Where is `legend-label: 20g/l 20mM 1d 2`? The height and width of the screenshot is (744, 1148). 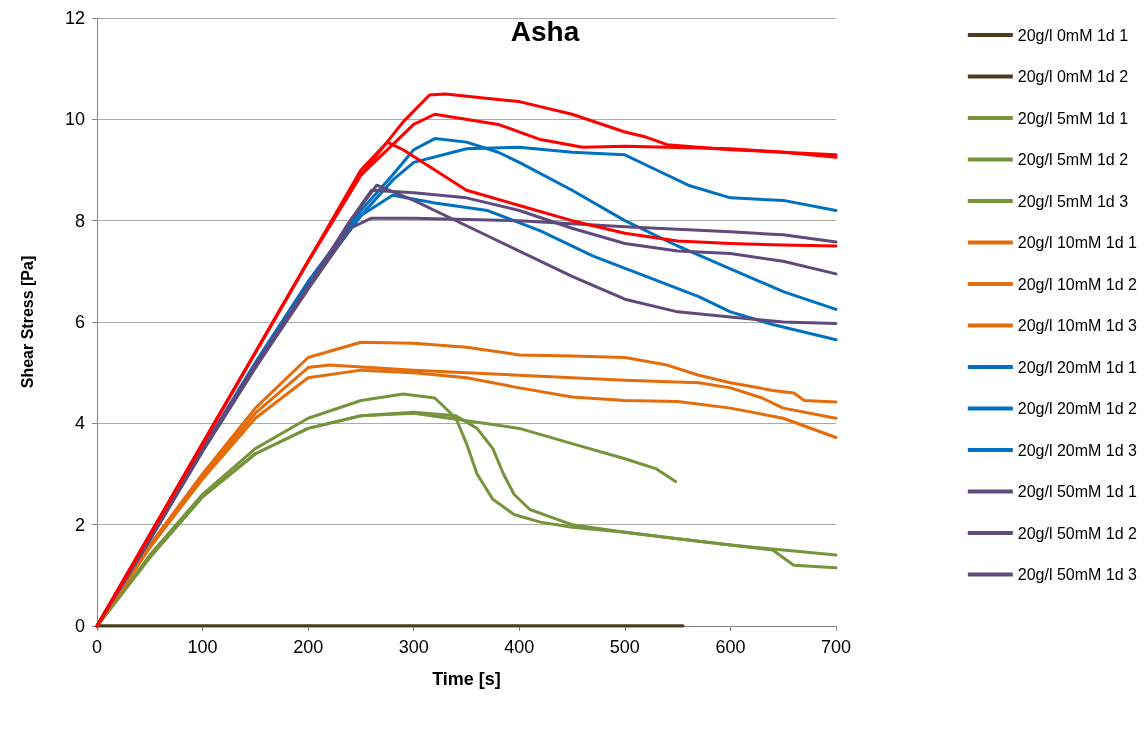 legend-label: 20g/l 20mM 1d 2 is located at coordinates (1077, 408).